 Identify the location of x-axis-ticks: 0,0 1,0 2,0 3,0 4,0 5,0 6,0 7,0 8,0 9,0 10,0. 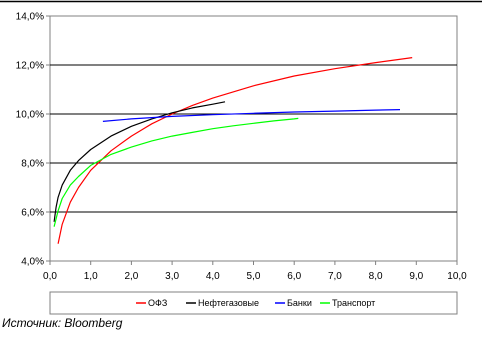
(255, 271).